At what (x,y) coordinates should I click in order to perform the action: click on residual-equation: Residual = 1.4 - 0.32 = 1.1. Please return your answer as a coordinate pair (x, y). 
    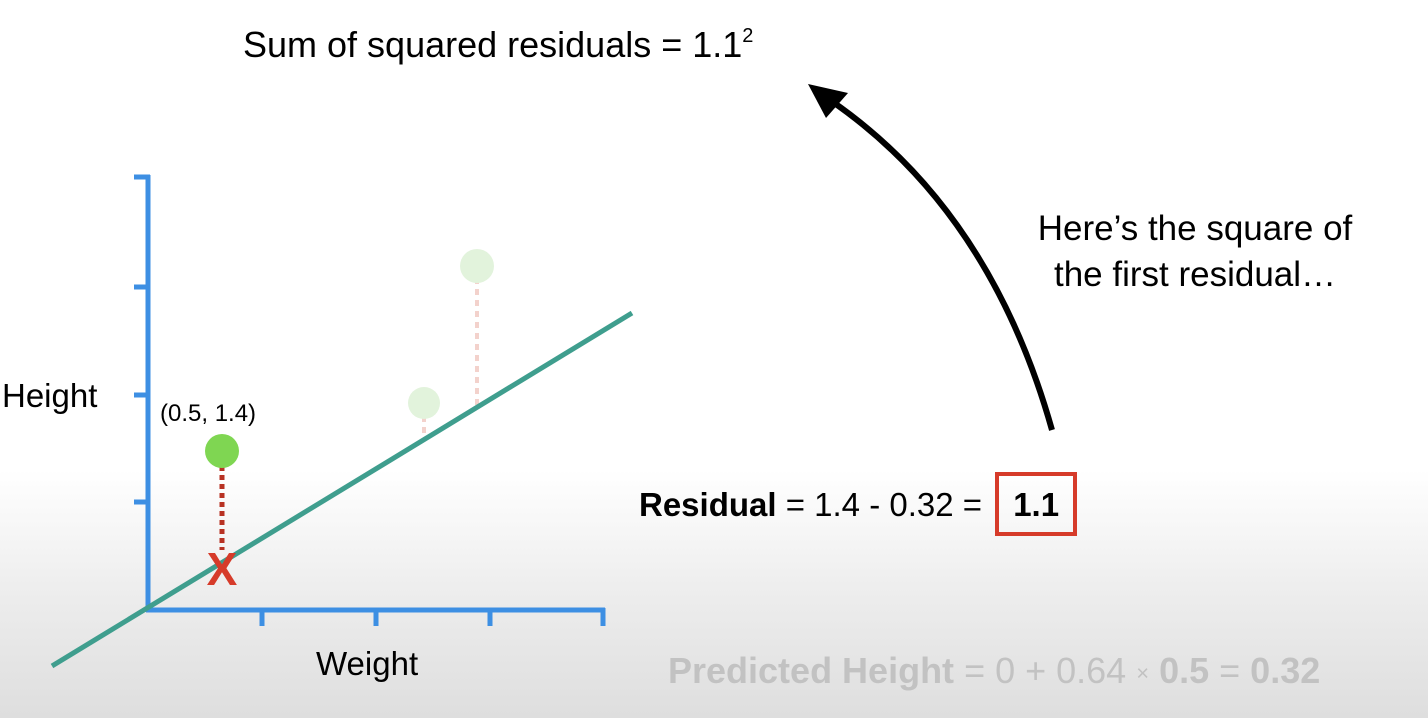
    Looking at the image, I should click on (858, 504).